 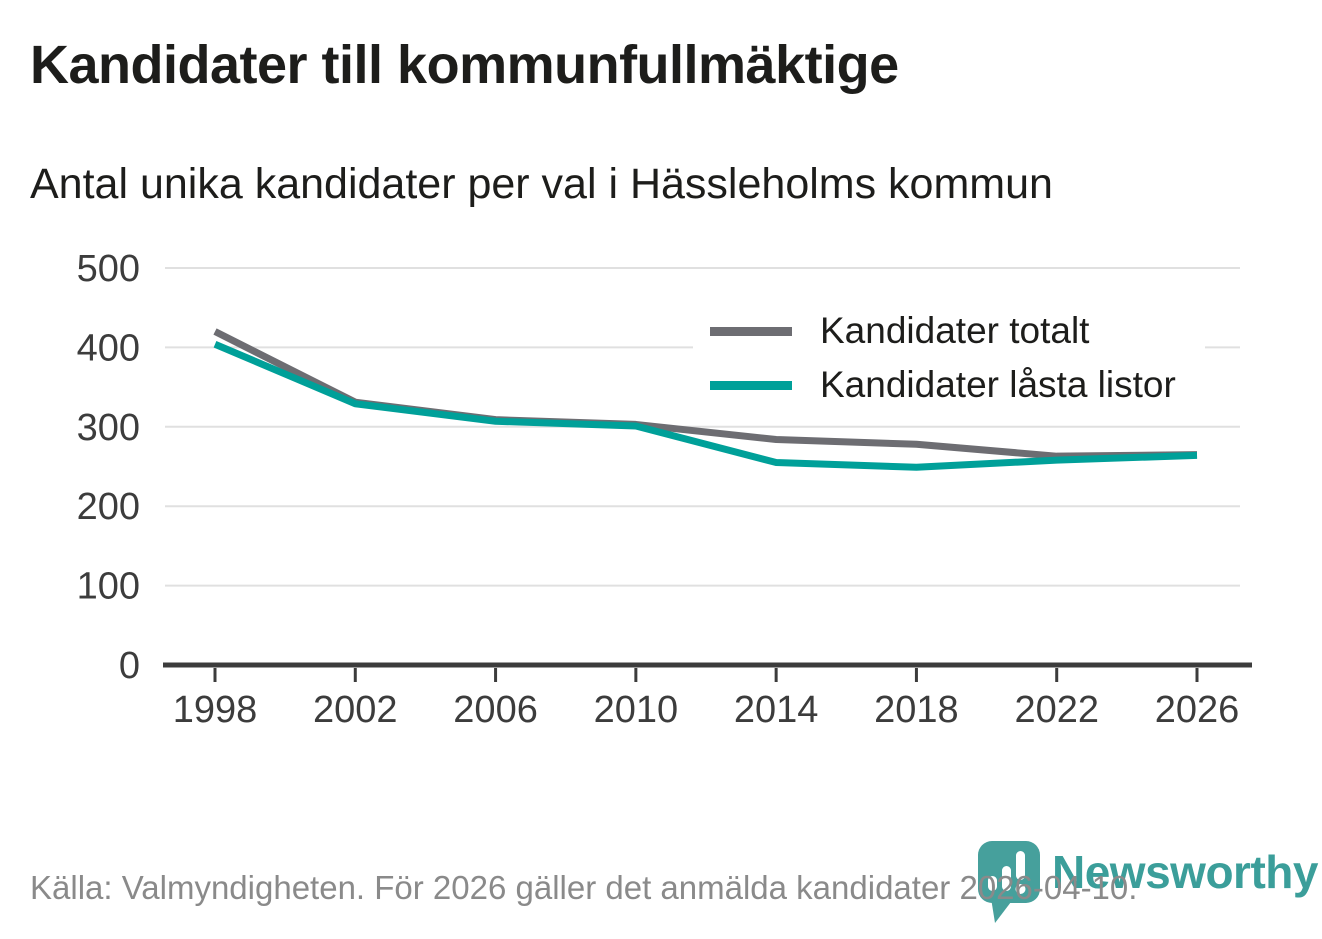 I want to click on newsworthy-logo: Newsworthy, so click(x=1147, y=882).